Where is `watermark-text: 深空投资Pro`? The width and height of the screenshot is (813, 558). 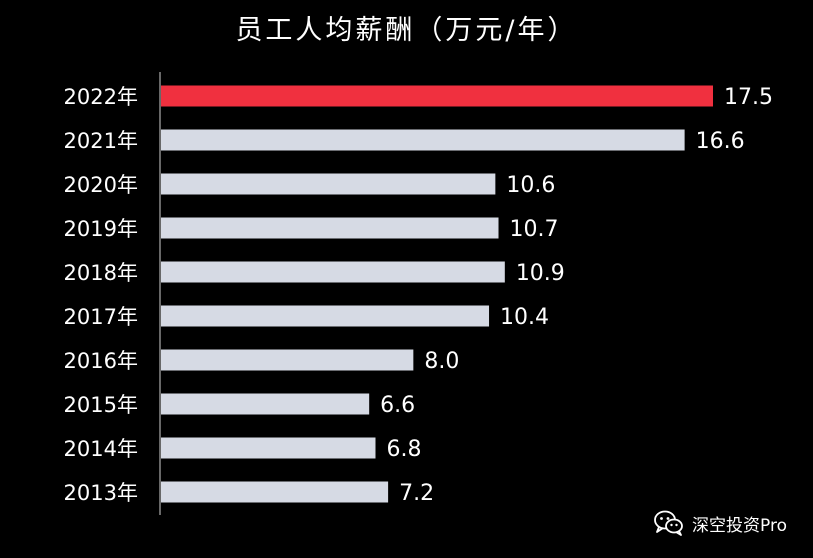
watermark-text: 深空投资Pro is located at coordinates (739, 525).